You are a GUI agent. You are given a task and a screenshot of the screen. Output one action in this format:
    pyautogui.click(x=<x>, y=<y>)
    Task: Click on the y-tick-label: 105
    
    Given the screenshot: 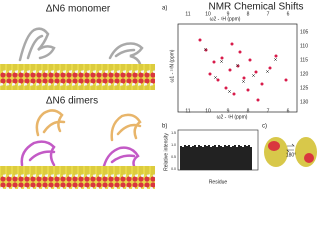 What is the action you would take?
    pyautogui.click(x=304, y=32)
    